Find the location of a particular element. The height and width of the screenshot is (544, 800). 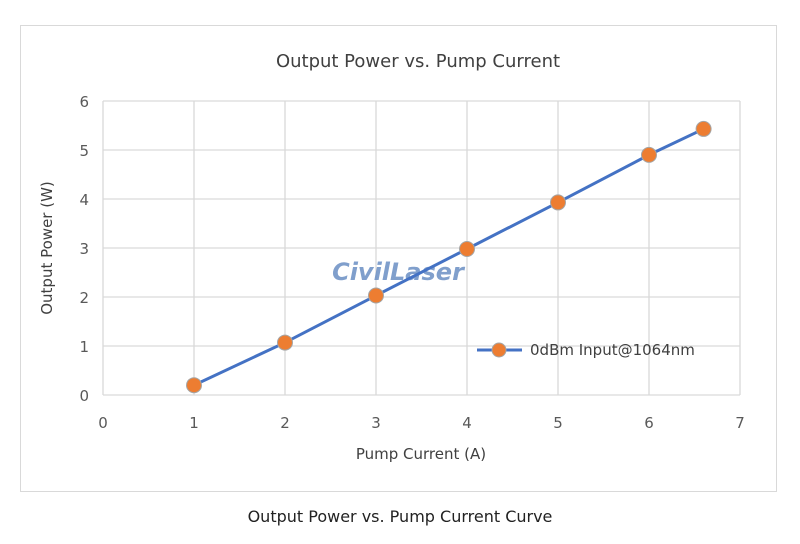

y-tick-labels: 0 1 2 3 4 5 6 is located at coordinates (84, 249).